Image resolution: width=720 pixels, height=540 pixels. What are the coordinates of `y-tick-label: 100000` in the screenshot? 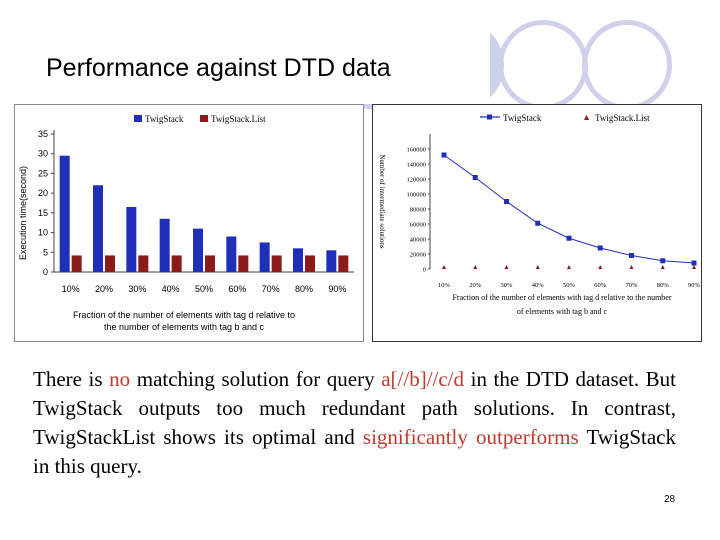 It's located at (417, 195).